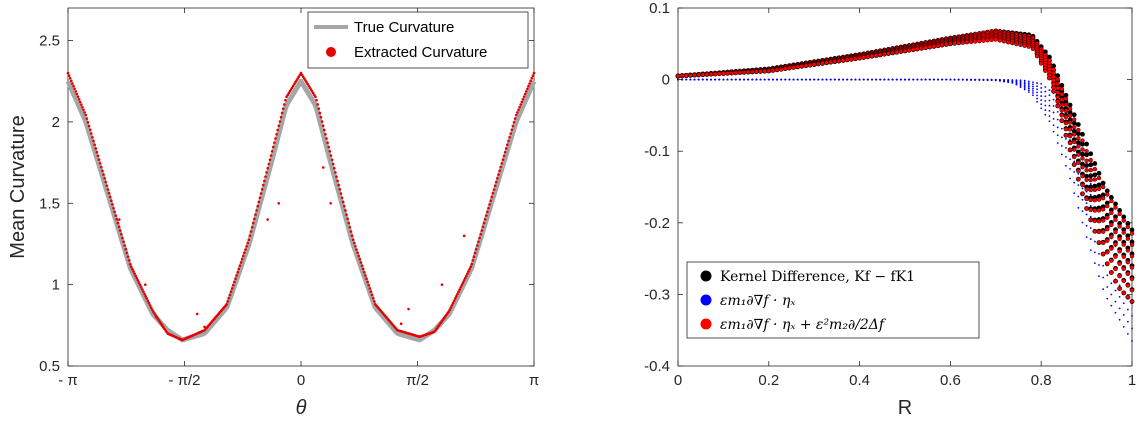  What do you see at coordinates (404, 27) in the screenshot?
I see `legend-true-label: True Curvature` at bounding box center [404, 27].